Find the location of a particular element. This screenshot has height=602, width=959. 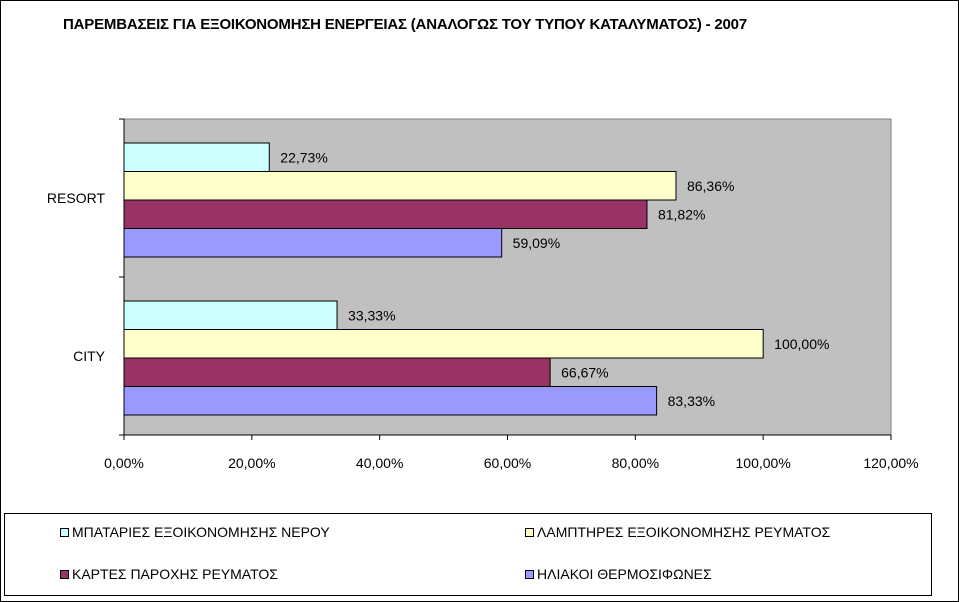

data-label: 33,33% is located at coordinates (371, 315).